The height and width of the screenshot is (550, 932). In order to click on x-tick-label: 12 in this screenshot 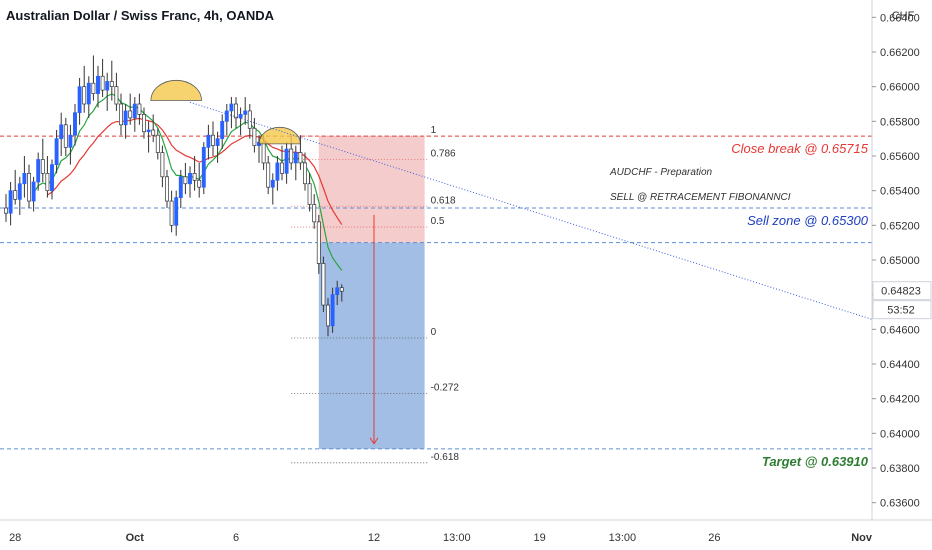, I will do `click(374, 538)`.